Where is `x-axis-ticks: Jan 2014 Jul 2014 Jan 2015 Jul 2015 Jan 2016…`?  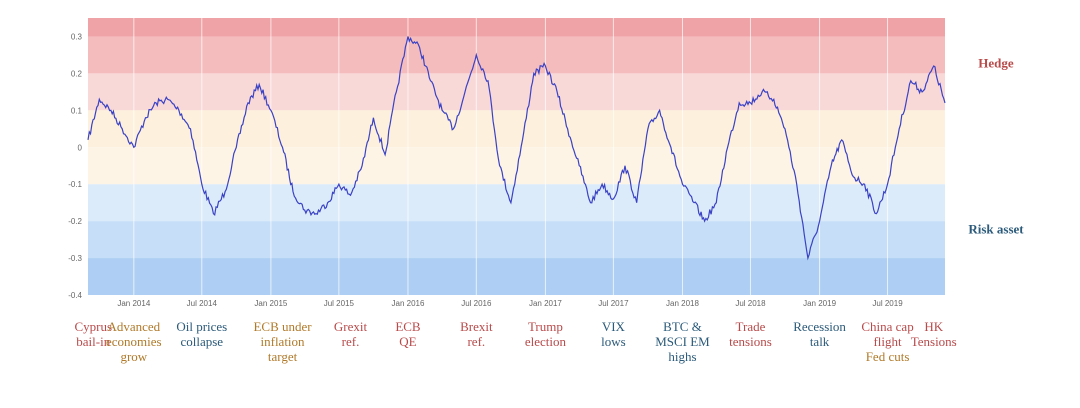
x-axis-ticks: Jan 2014 Jul 2014 Jan 2015 Jul 2015 Jan 2016… is located at coordinates (510, 303).